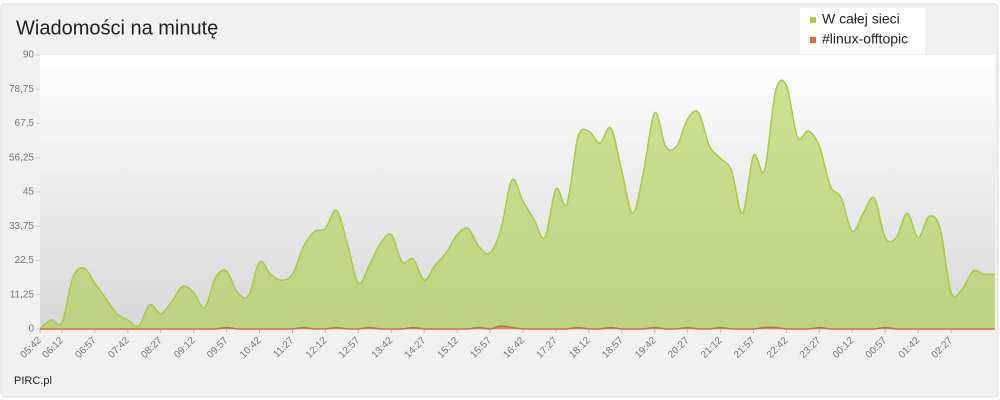 The image size is (1000, 400). What do you see at coordinates (117, 28) in the screenshot?
I see `chart-title: Wiadomości na minutę` at bounding box center [117, 28].